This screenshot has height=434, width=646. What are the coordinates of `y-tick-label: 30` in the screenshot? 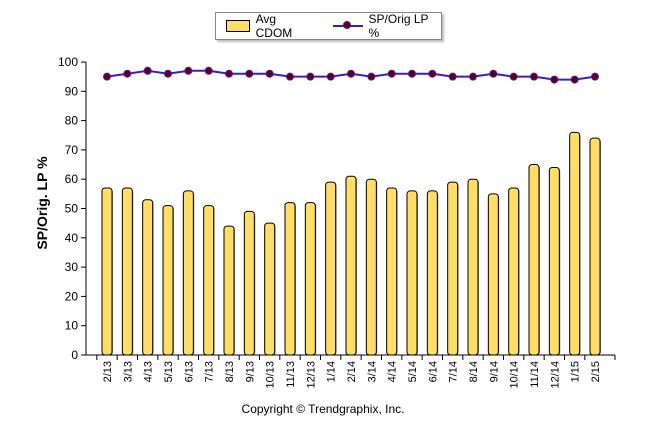 It's located at (72, 267).